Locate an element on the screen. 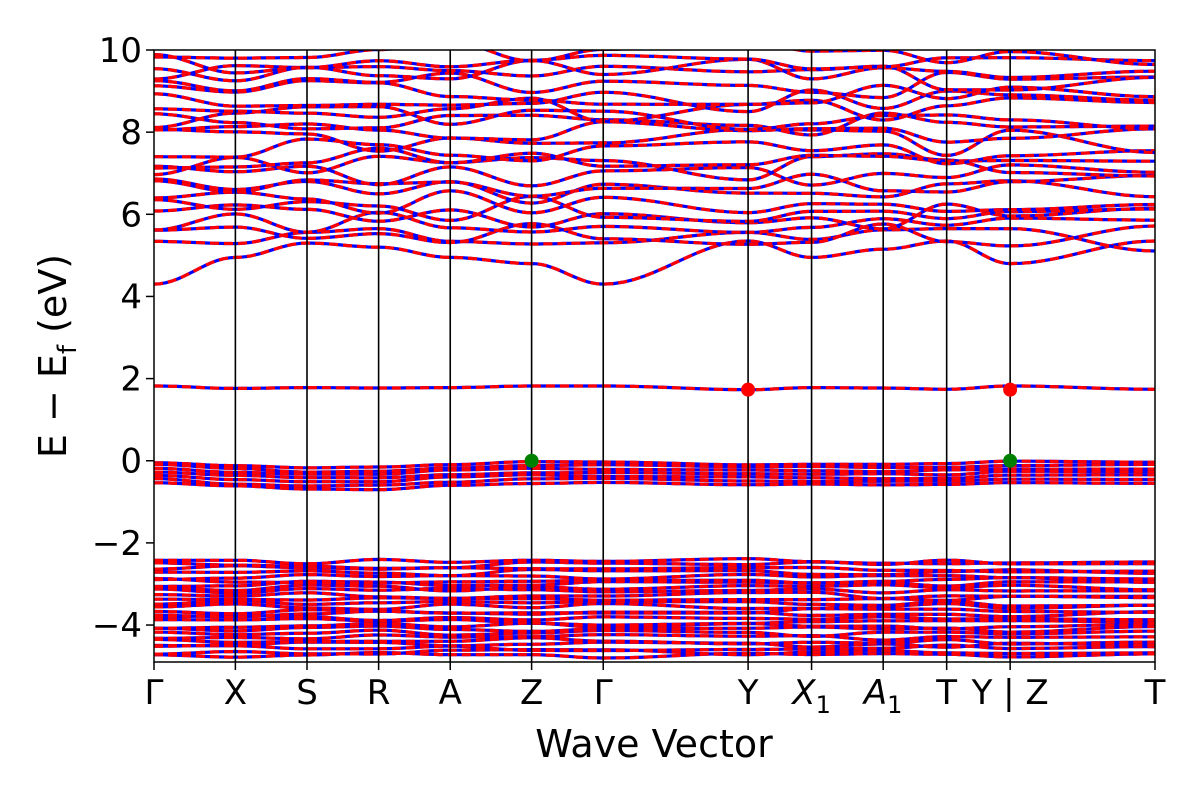  x-tick-label-8: X1 is located at coordinates (810, 696).